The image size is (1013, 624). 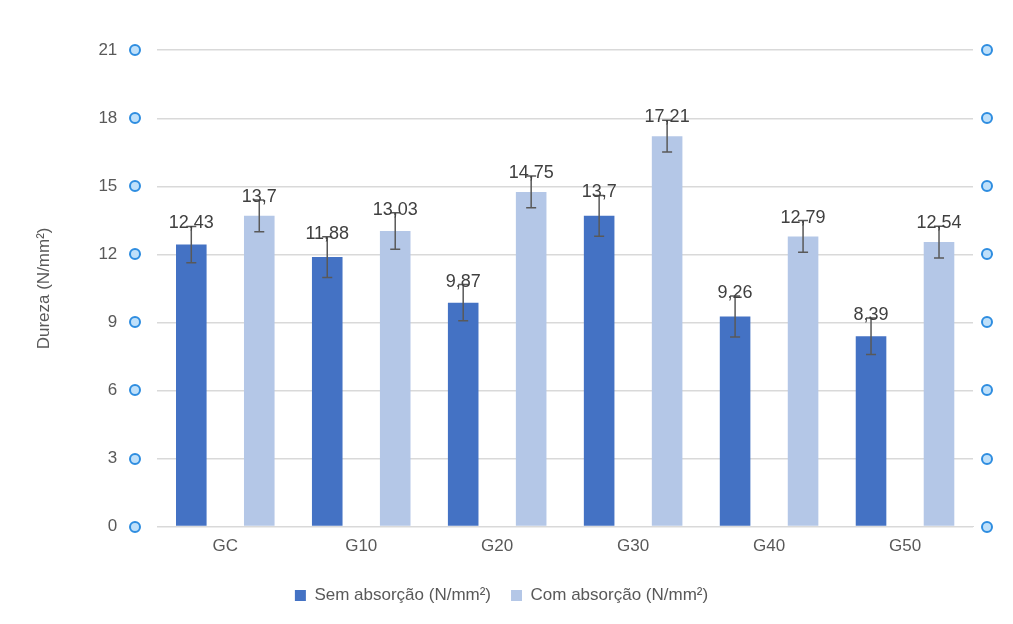 I want to click on data-label: 9,87, so click(x=463, y=280).